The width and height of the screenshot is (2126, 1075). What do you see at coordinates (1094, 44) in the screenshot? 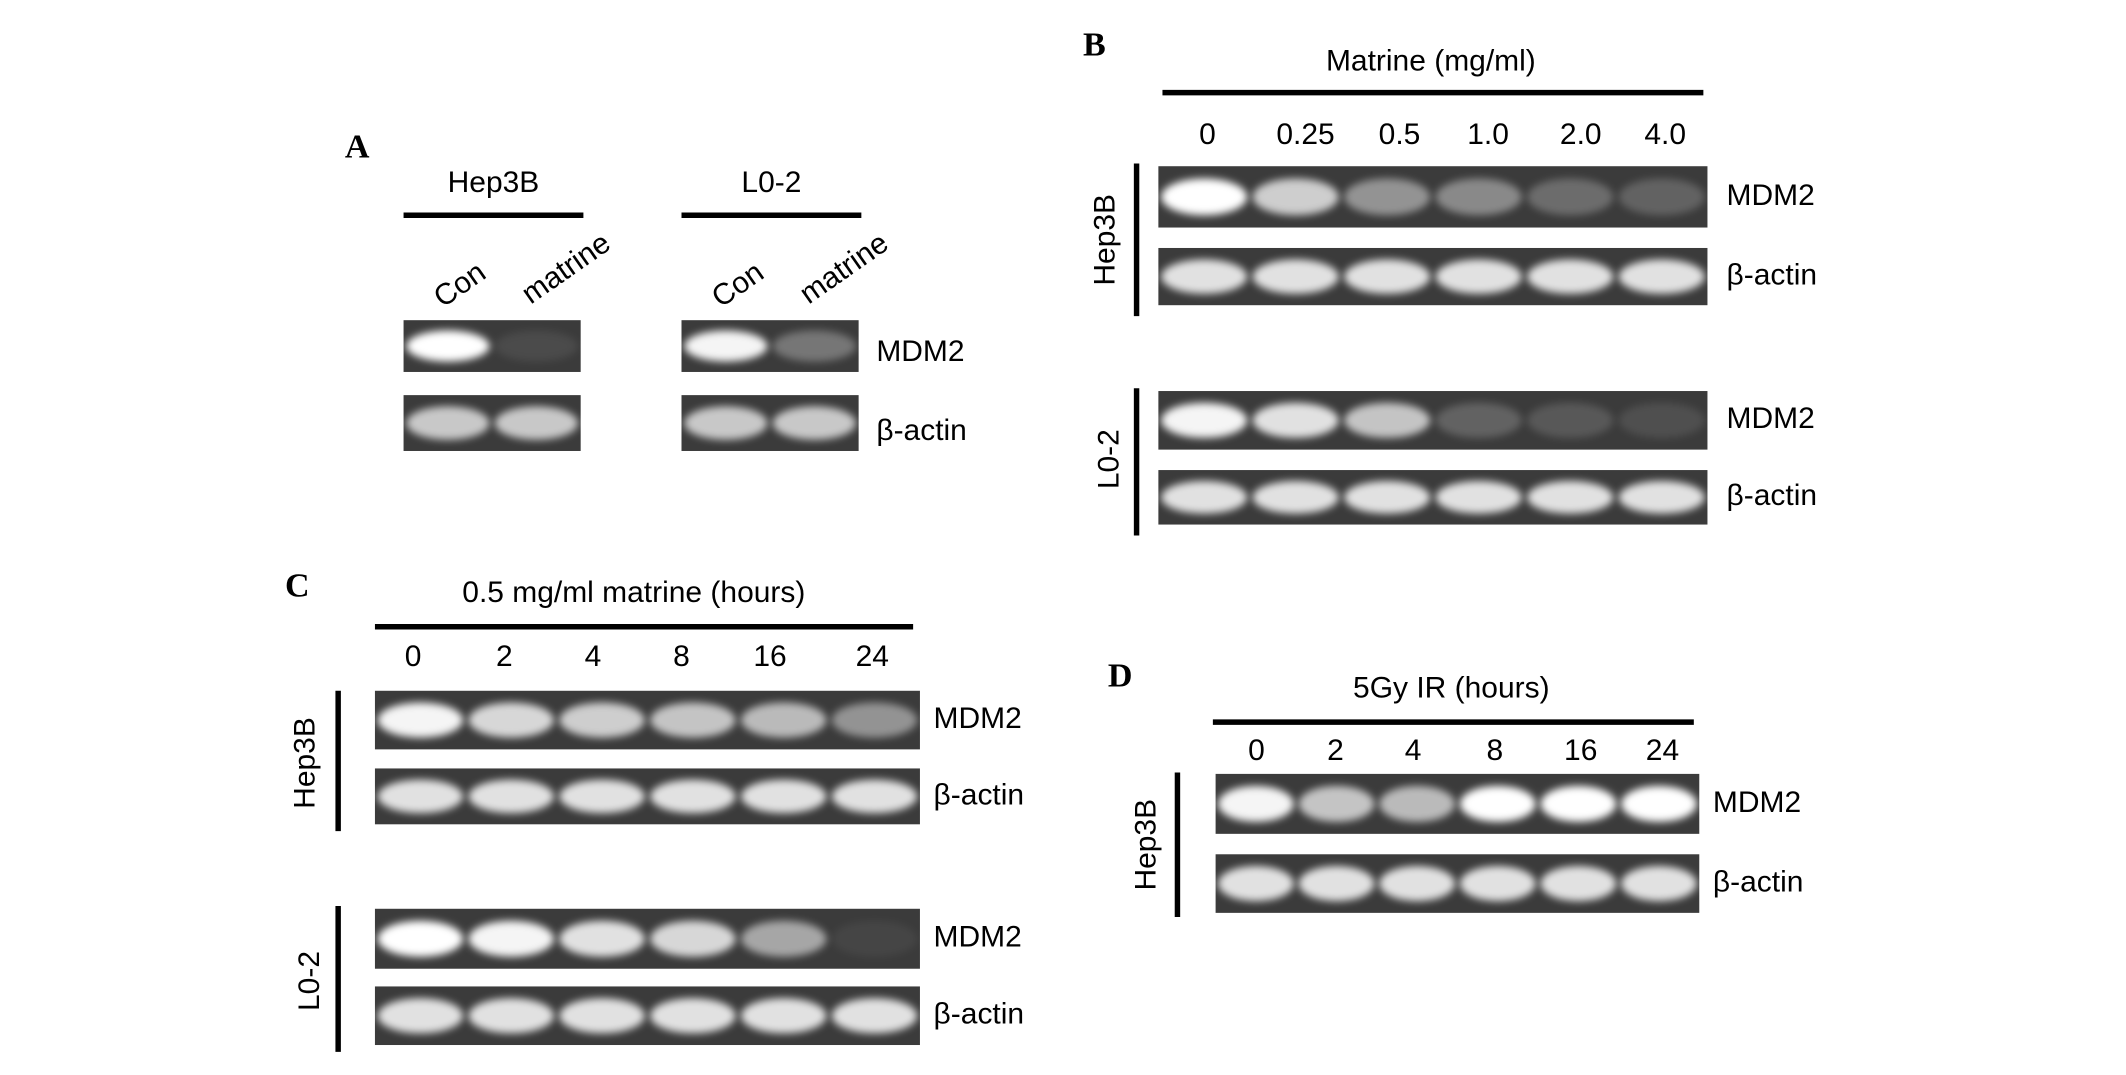
I see `panel-letter: B` at bounding box center [1094, 44].